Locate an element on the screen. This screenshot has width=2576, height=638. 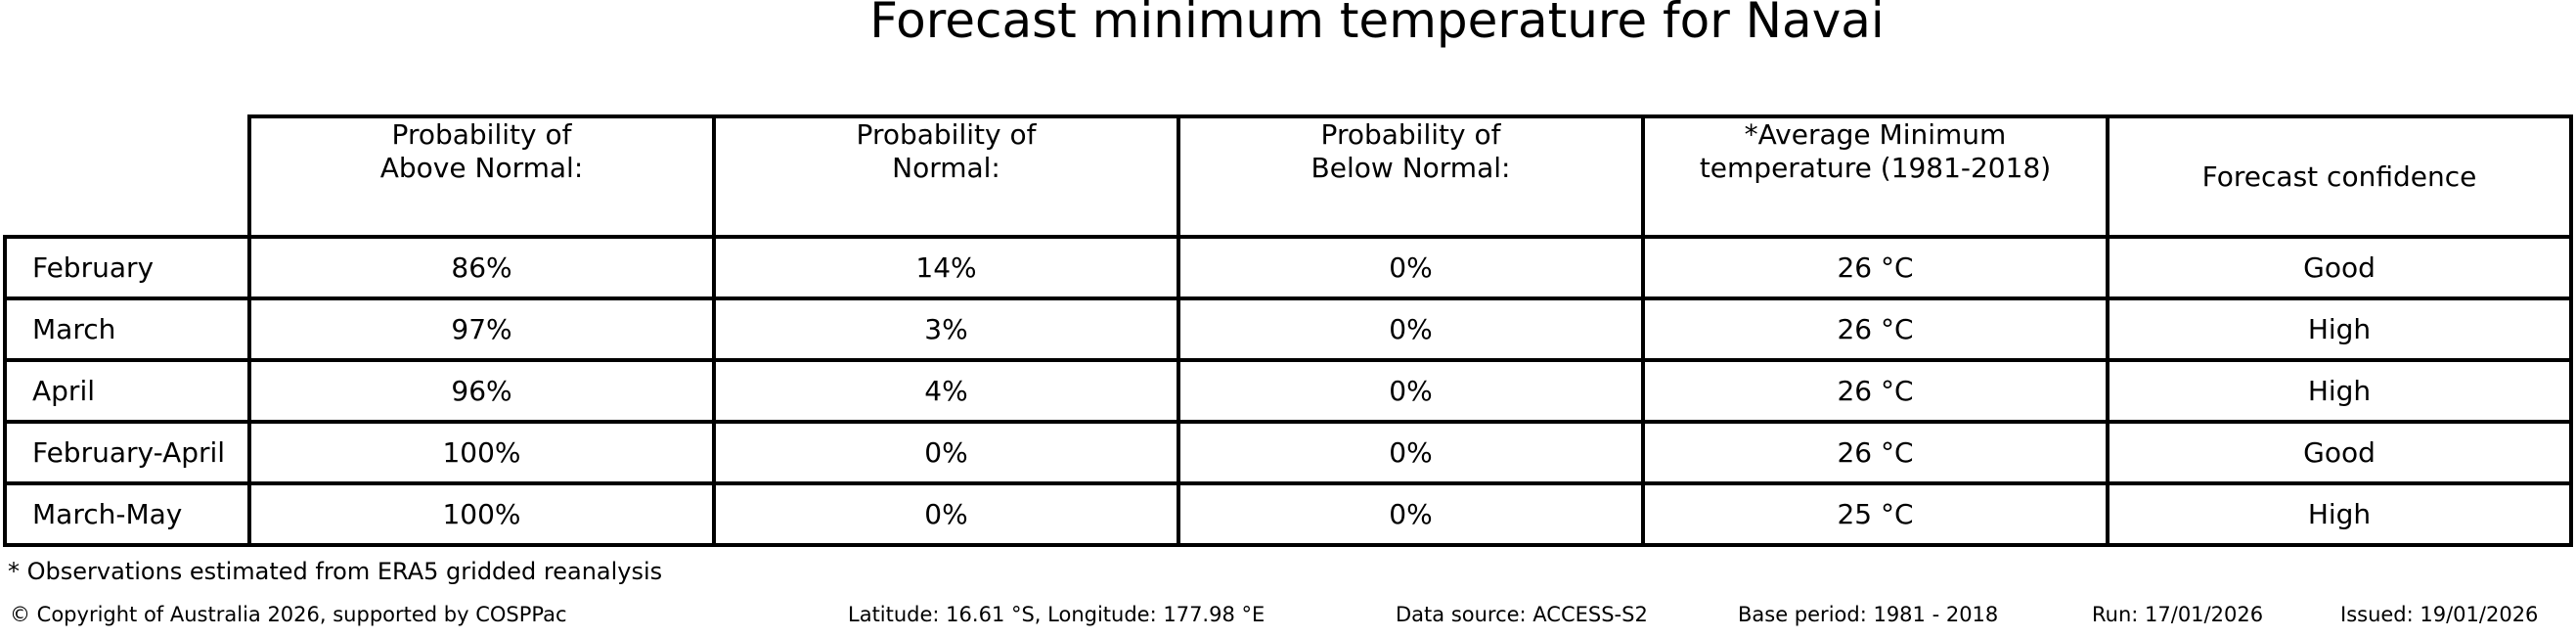
corner-cell is located at coordinates (127, 176).